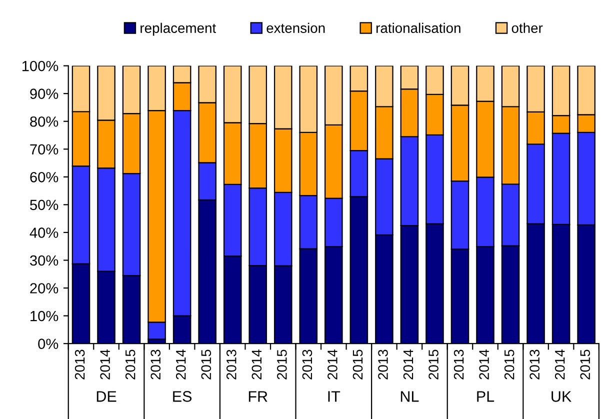  What do you see at coordinates (334, 396) in the screenshot?
I see `text: IT` at bounding box center [334, 396].